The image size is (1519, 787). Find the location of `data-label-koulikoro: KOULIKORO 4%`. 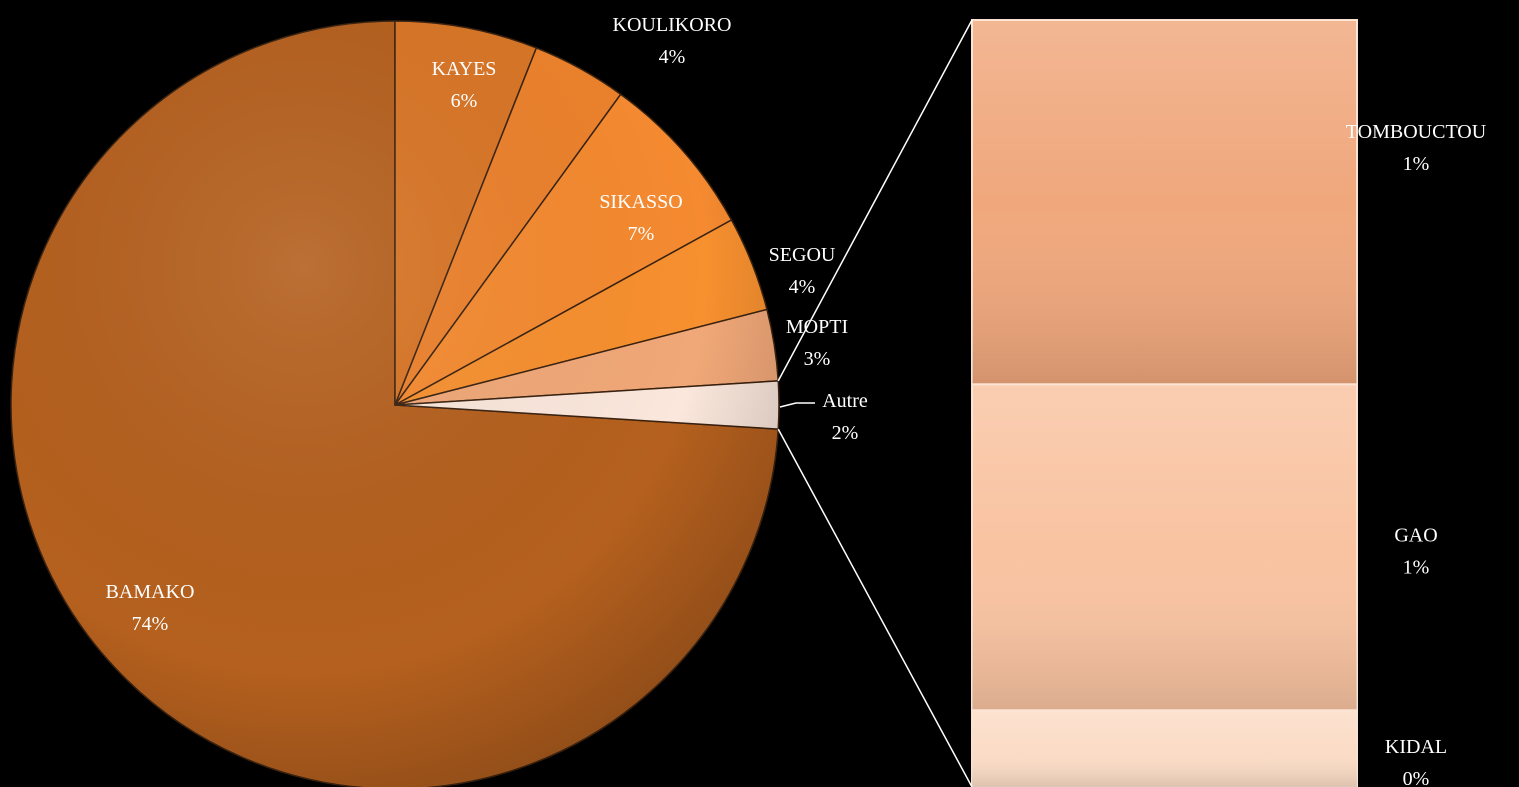

data-label-koulikoro: KOULIKORO 4% is located at coordinates (672, 41).